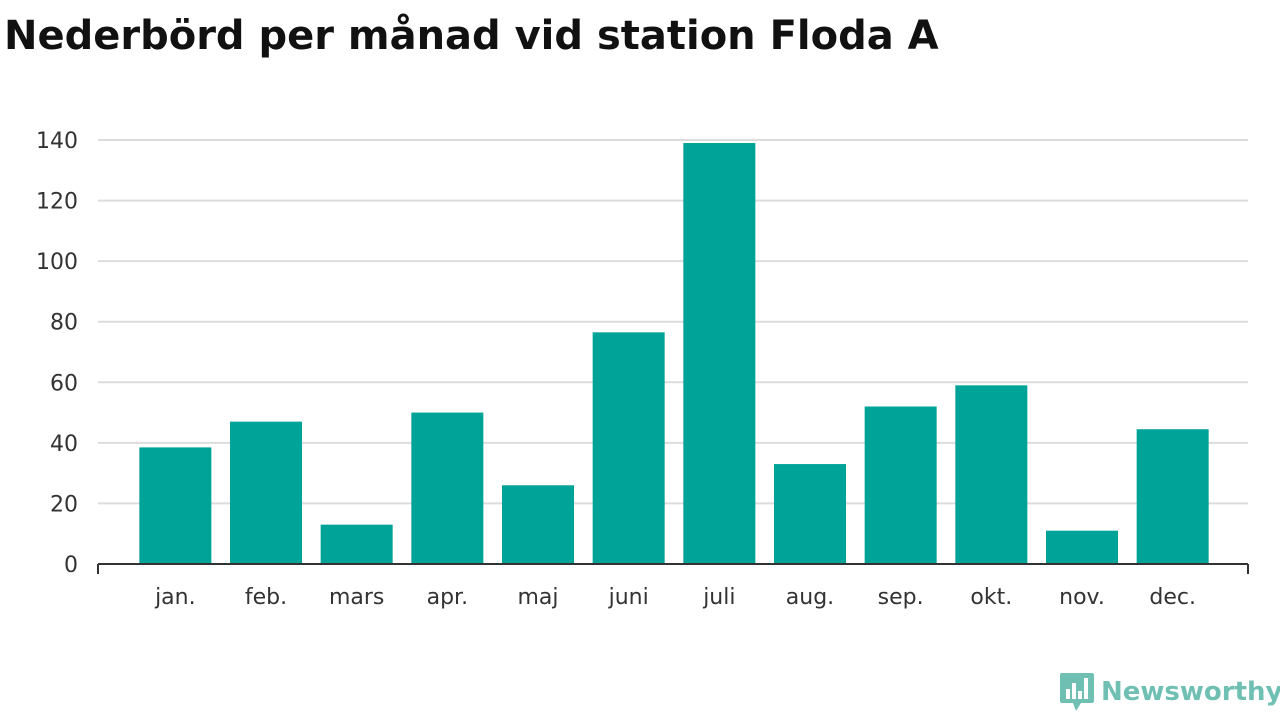 This screenshot has width=1280, height=720. What do you see at coordinates (810, 597) in the screenshot?
I see `x-tick-label: aug.` at bounding box center [810, 597].